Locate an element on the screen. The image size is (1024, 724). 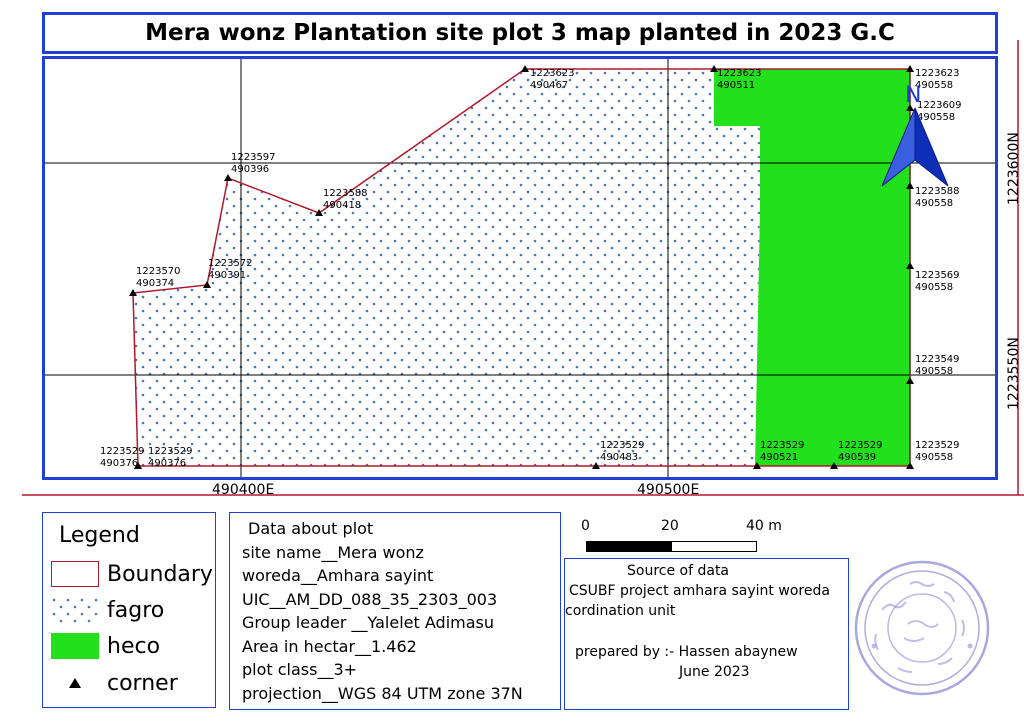
corner-easting: 490374 is located at coordinates (155, 283).